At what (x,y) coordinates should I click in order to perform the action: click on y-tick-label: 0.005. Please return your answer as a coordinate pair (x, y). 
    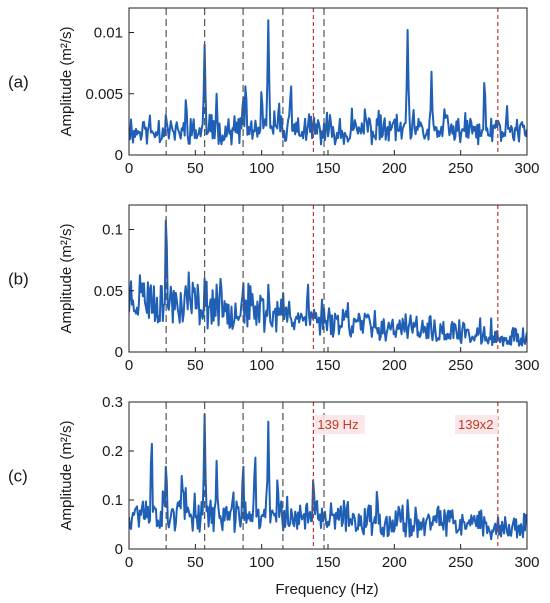
    Looking at the image, I should click on (104, 94).